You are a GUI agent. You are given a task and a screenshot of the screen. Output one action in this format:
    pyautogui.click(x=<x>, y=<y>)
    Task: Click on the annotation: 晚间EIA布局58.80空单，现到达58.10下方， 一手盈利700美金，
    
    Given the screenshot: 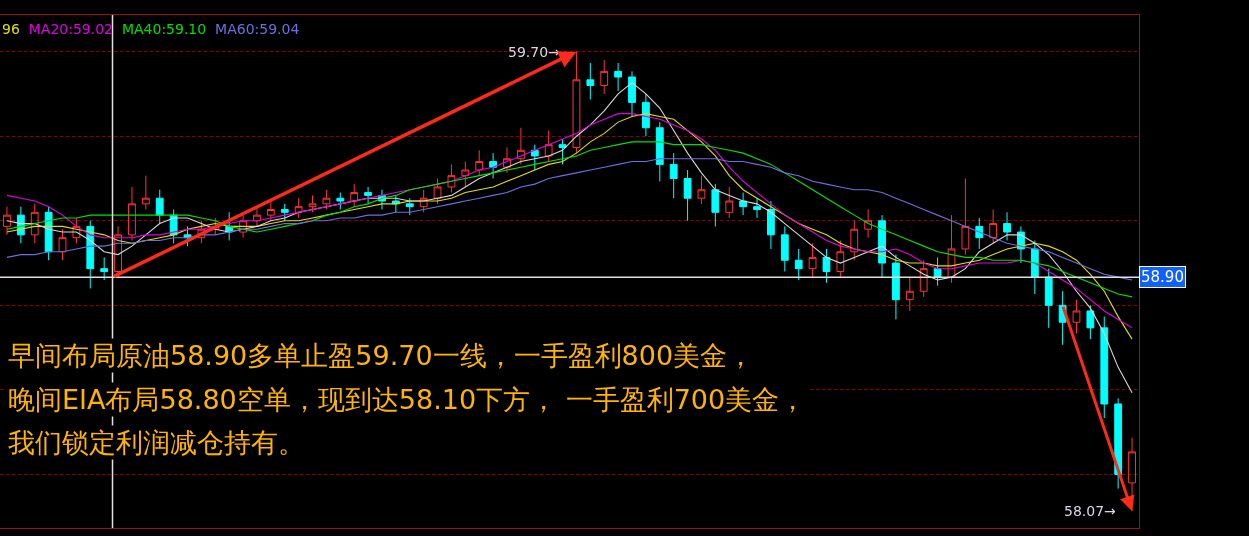 What is the action you would take?
    pyautogui.click(x=407, y=399)
    